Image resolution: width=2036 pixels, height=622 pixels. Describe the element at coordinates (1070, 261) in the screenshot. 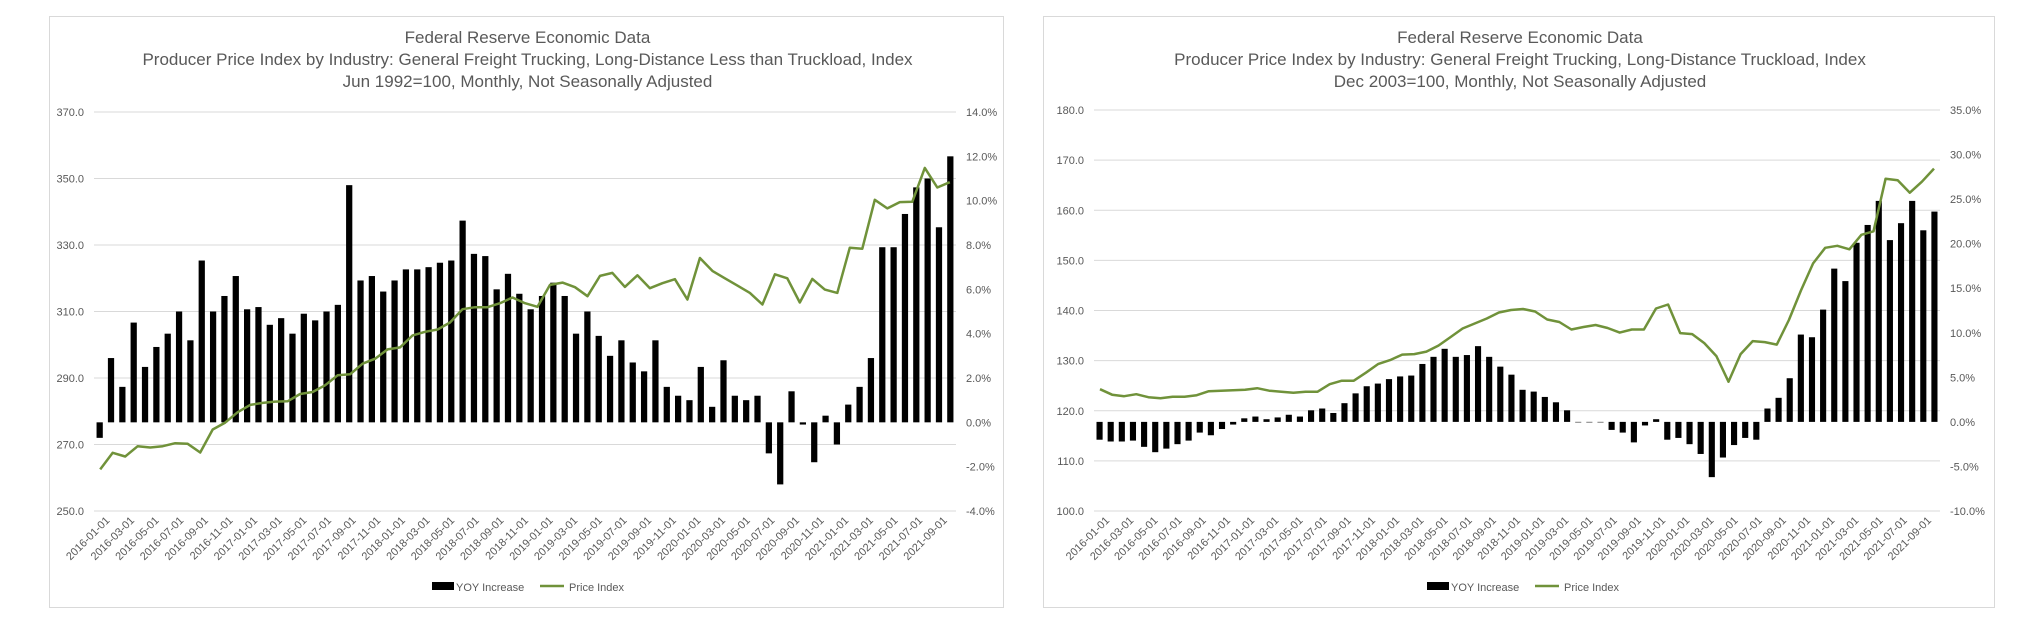

I see `y-left-tick-label: 150.0` at that location.